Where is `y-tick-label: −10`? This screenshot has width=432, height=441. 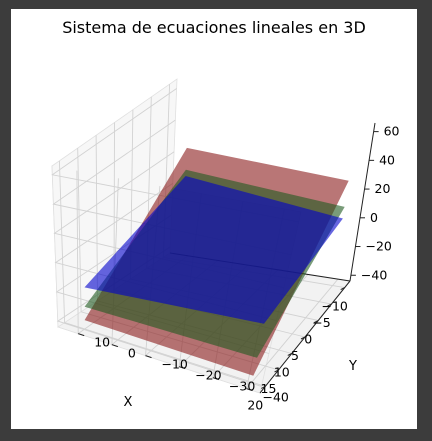 y-tick-label: −10 is located at coordinates (175, 364).